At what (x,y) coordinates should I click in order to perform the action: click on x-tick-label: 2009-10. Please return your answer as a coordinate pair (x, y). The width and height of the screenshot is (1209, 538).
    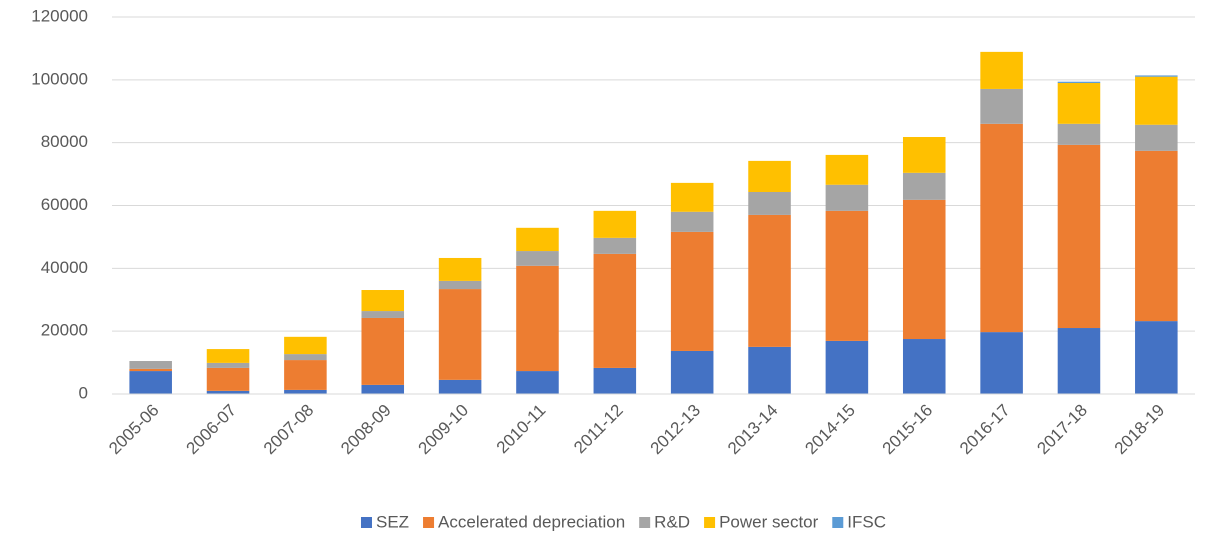
    Looking at the image, I should click on (444, 430).